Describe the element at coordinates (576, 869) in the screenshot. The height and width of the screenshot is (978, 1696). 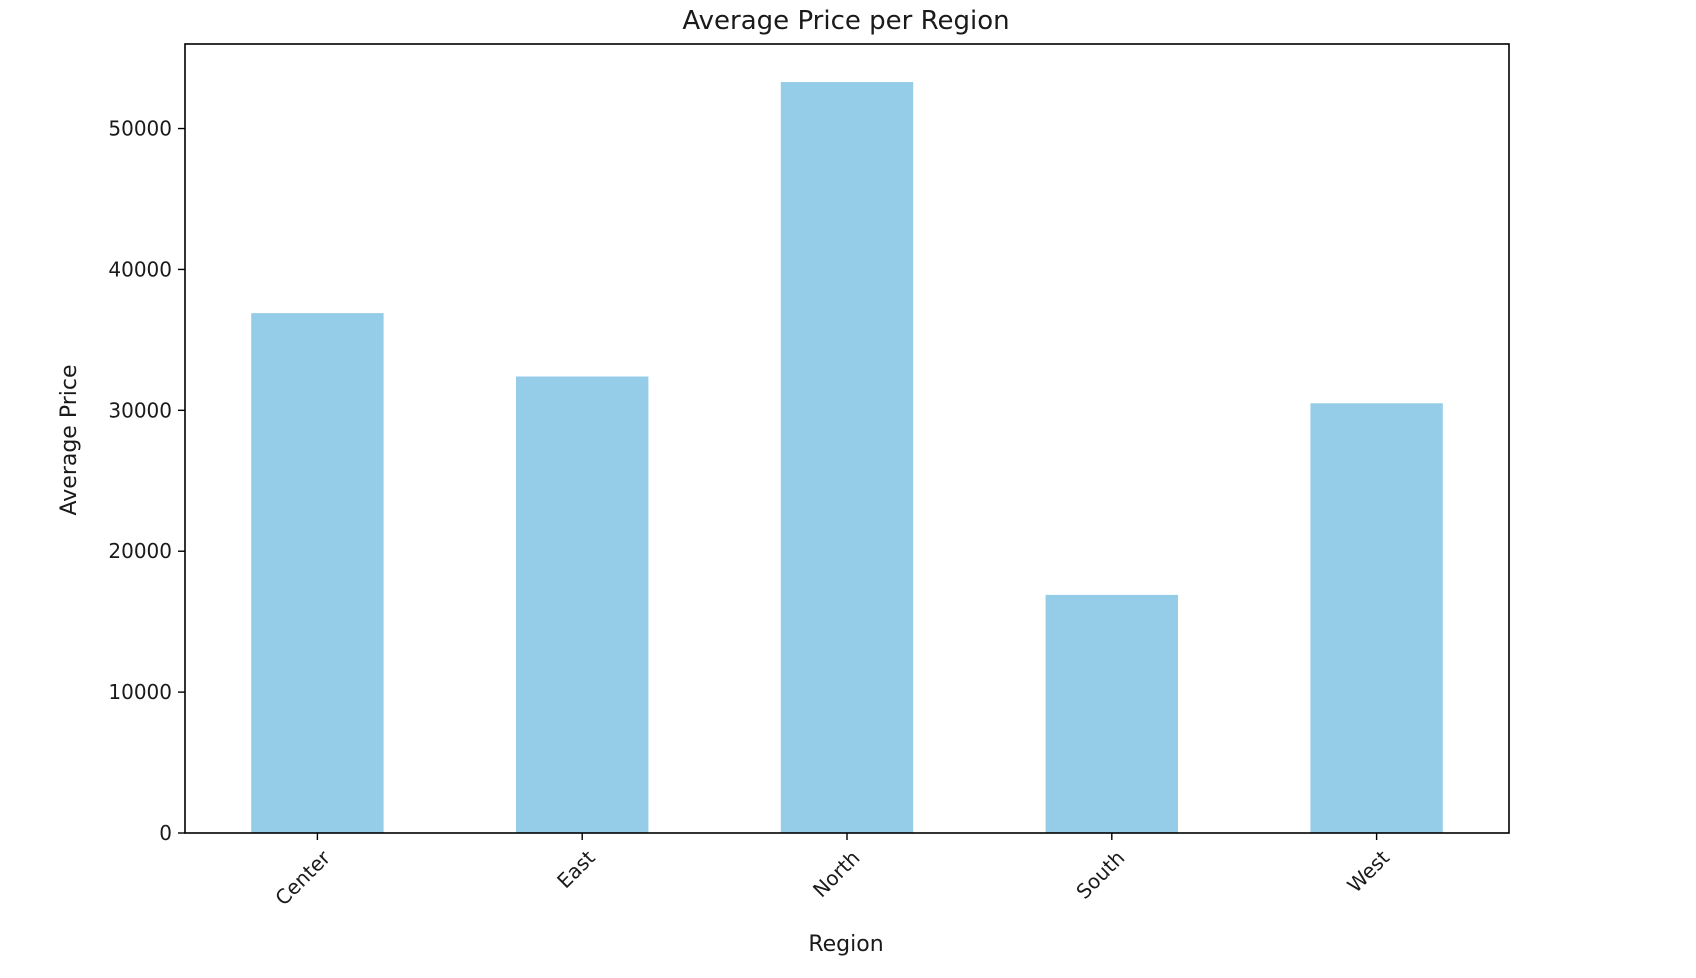
I see `x-tick-label-east: East` at that location.